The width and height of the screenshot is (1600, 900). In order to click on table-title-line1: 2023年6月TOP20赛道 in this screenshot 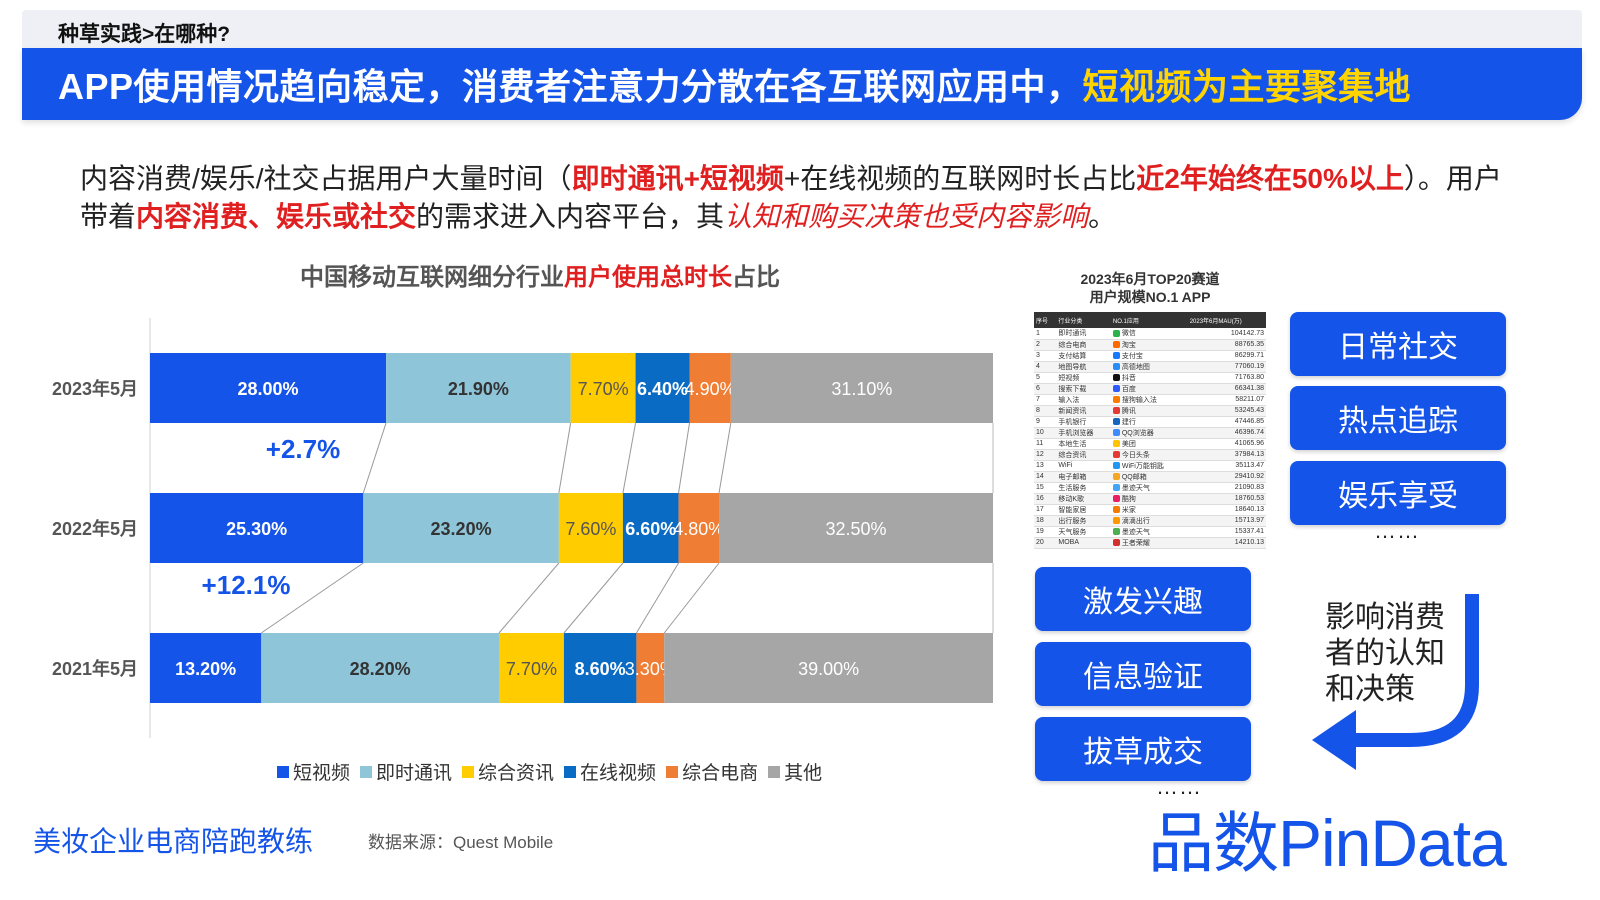, I will do `click(1150, 279)`.